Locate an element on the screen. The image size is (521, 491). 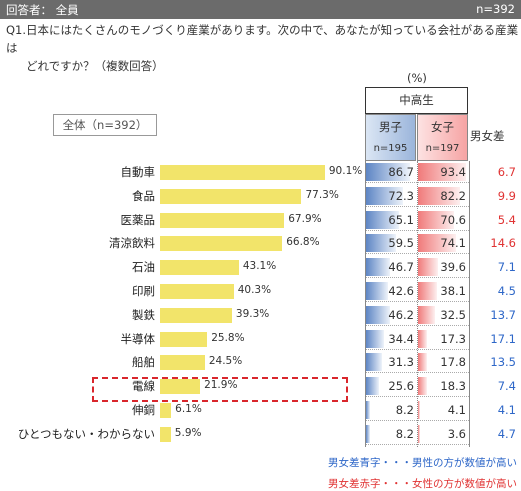
female-cell: 74.1 is located at coordinates (443, 243).